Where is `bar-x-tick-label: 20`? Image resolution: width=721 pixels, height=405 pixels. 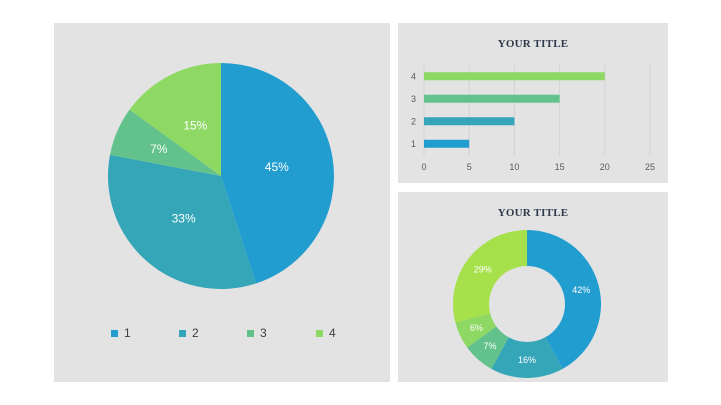
bar-x-tick-label: 20 is located at coordinates (605, 167).